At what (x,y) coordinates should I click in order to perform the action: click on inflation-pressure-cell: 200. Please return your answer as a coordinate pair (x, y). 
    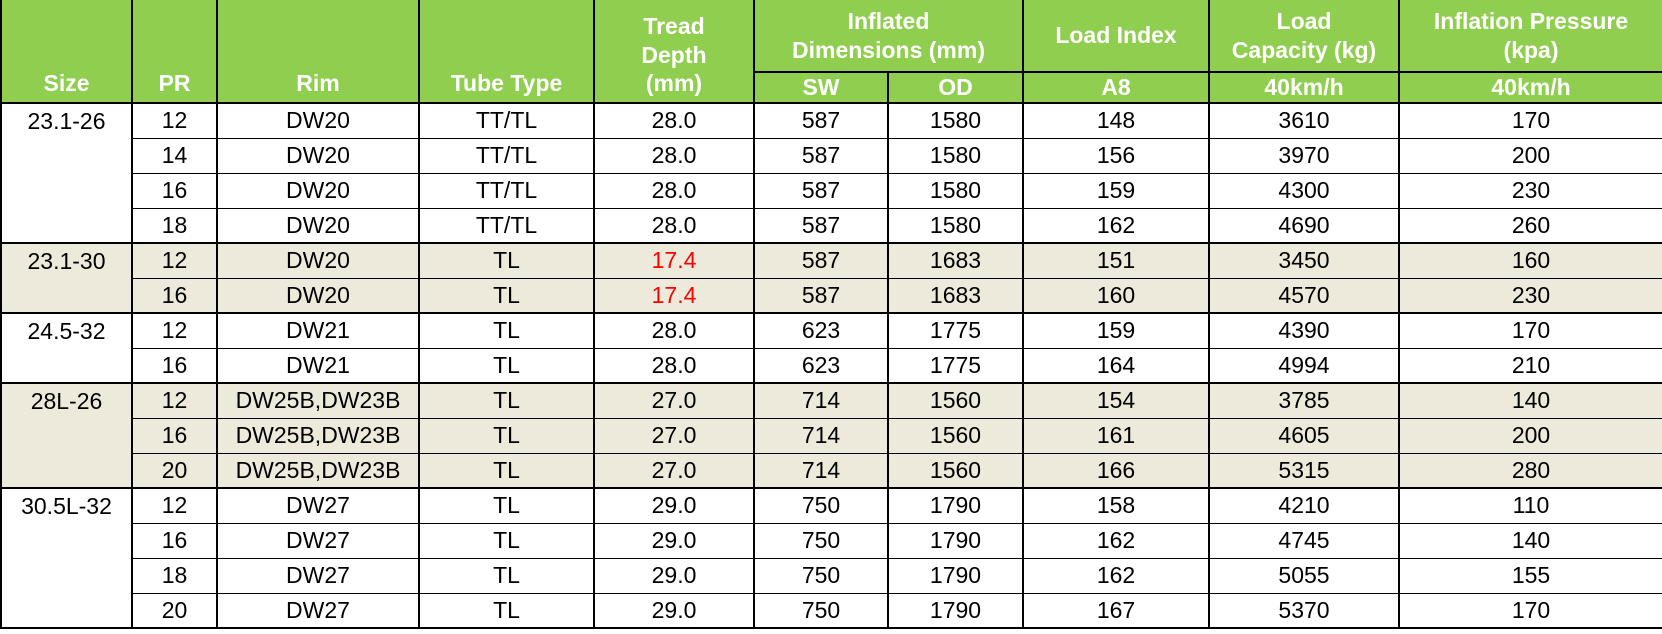
    Looking at the image, I should click on (1530, 435).